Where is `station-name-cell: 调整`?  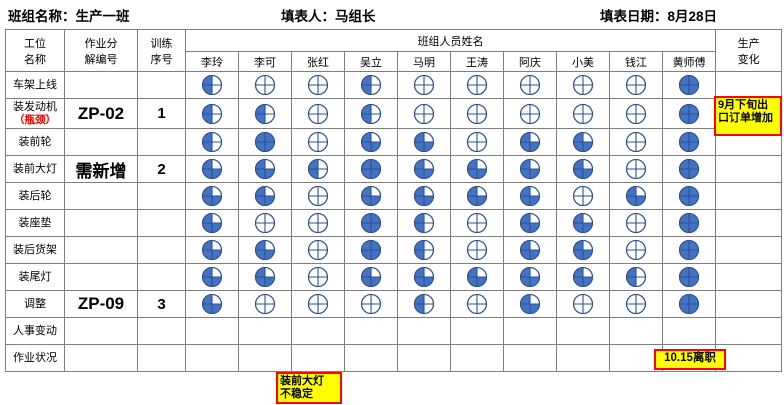 station-name-cell: 调整 is located at coordinates (35, 304).